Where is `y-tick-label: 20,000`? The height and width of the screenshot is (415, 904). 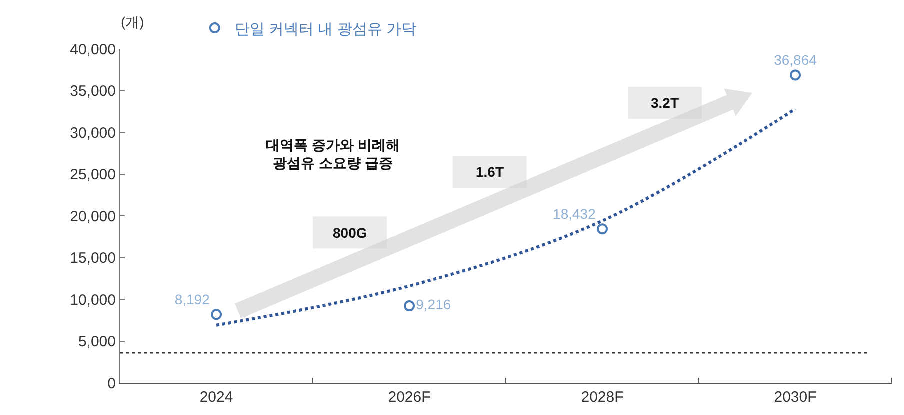
y-tick-label: 20,000 is located at coordinates (93, 217).